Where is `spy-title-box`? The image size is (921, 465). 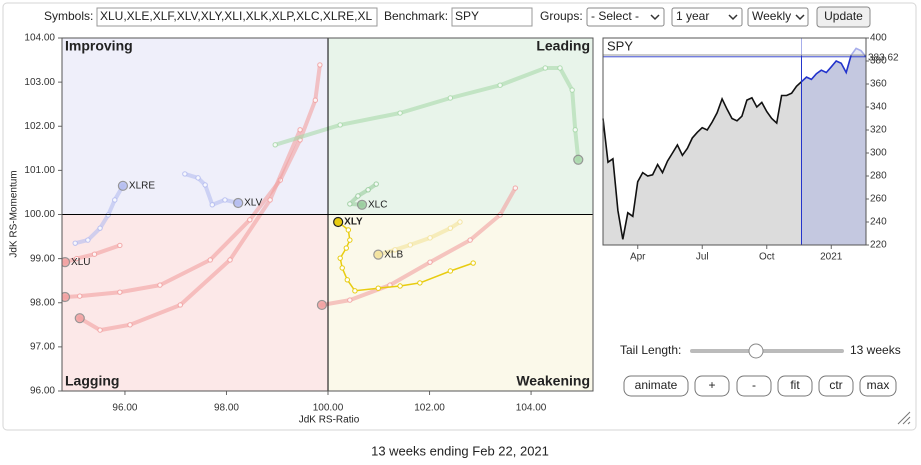 spy-title-box is located at coordinates (734, 46).